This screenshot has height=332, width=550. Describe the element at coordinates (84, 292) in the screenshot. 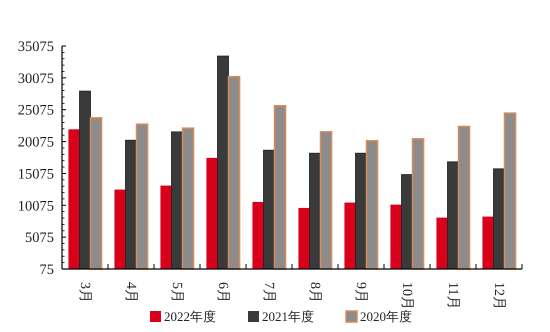

I see `x-tick-label: 3月` at that location.